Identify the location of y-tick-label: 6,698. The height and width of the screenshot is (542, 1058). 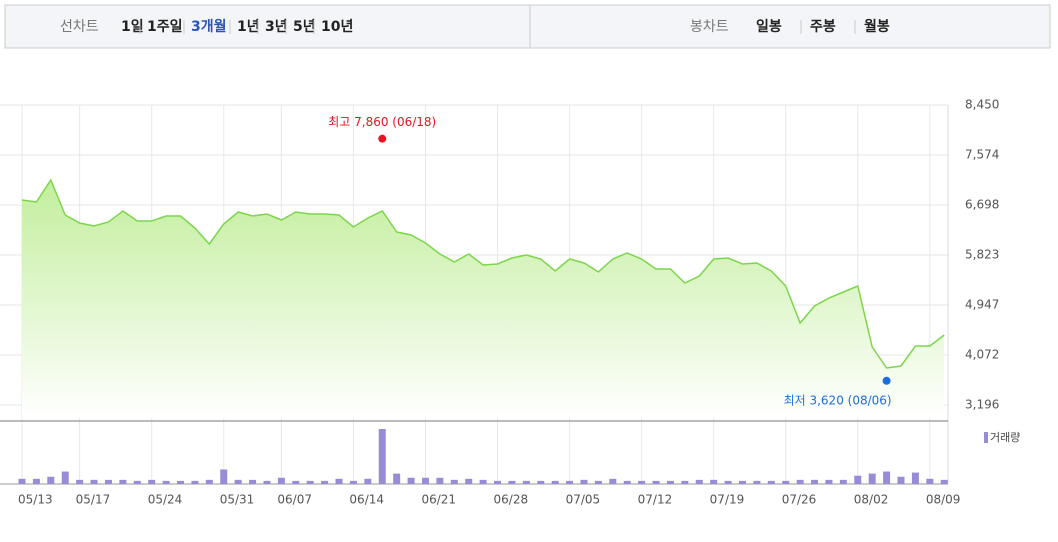
(982, 205).